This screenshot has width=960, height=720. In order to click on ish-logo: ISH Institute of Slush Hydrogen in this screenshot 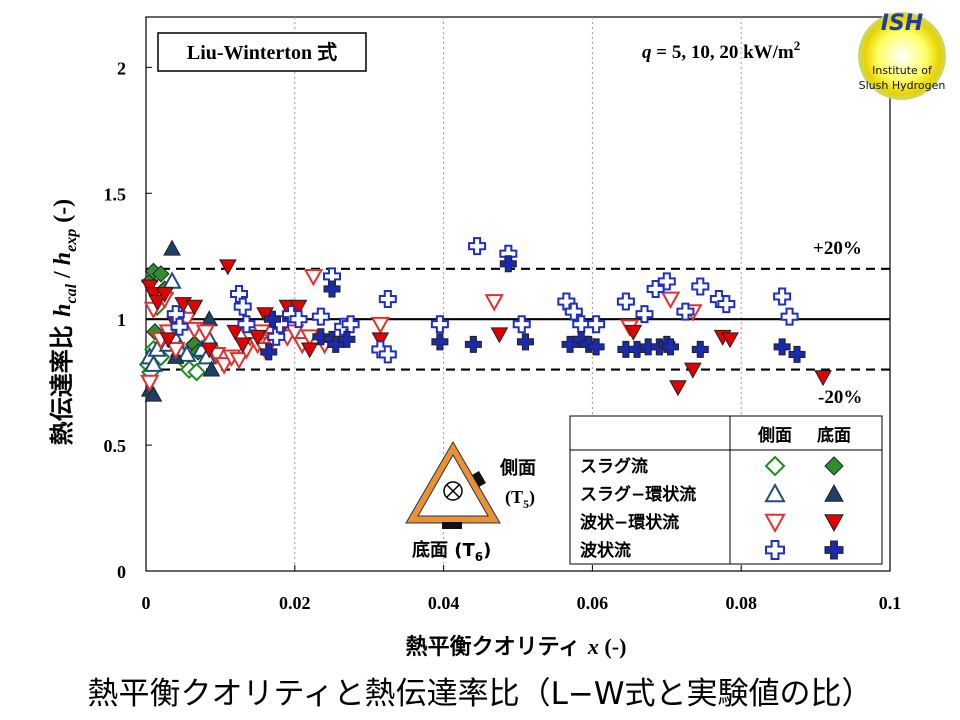, I will do `click(902, 55)`.